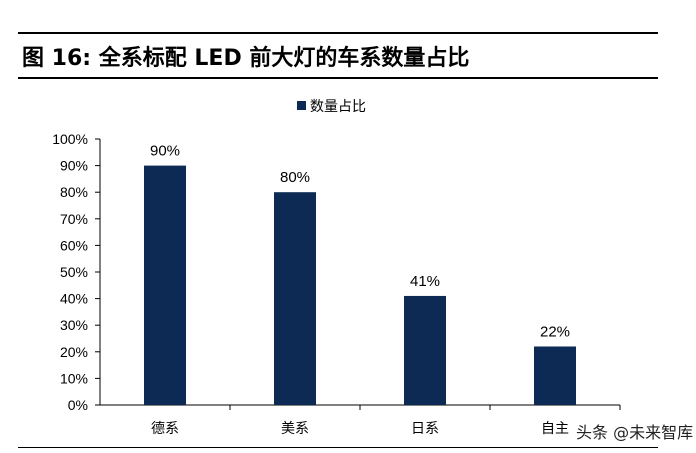  Describe the element at coordinates (295, 429) in the screenshot. I see `x-tick-label: 美系` at that location.